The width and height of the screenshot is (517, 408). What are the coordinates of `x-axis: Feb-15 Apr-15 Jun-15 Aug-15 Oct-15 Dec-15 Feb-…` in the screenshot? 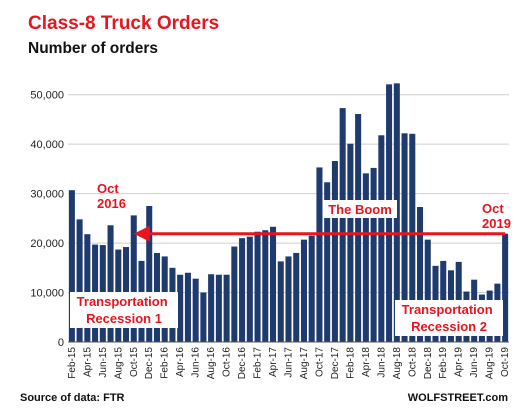 It's located at (289, 363).